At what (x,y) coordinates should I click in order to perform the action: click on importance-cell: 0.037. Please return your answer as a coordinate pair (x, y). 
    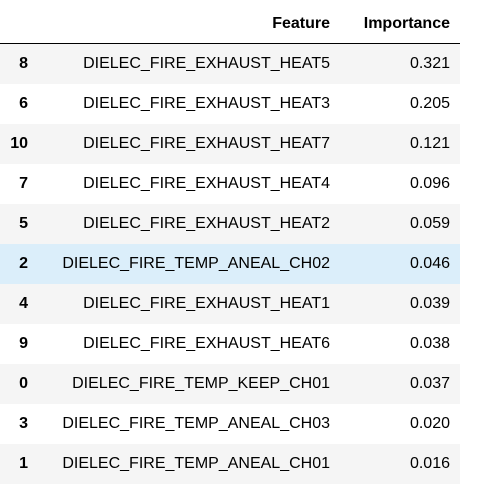
    Looking at the image, I should click on (429, 383).